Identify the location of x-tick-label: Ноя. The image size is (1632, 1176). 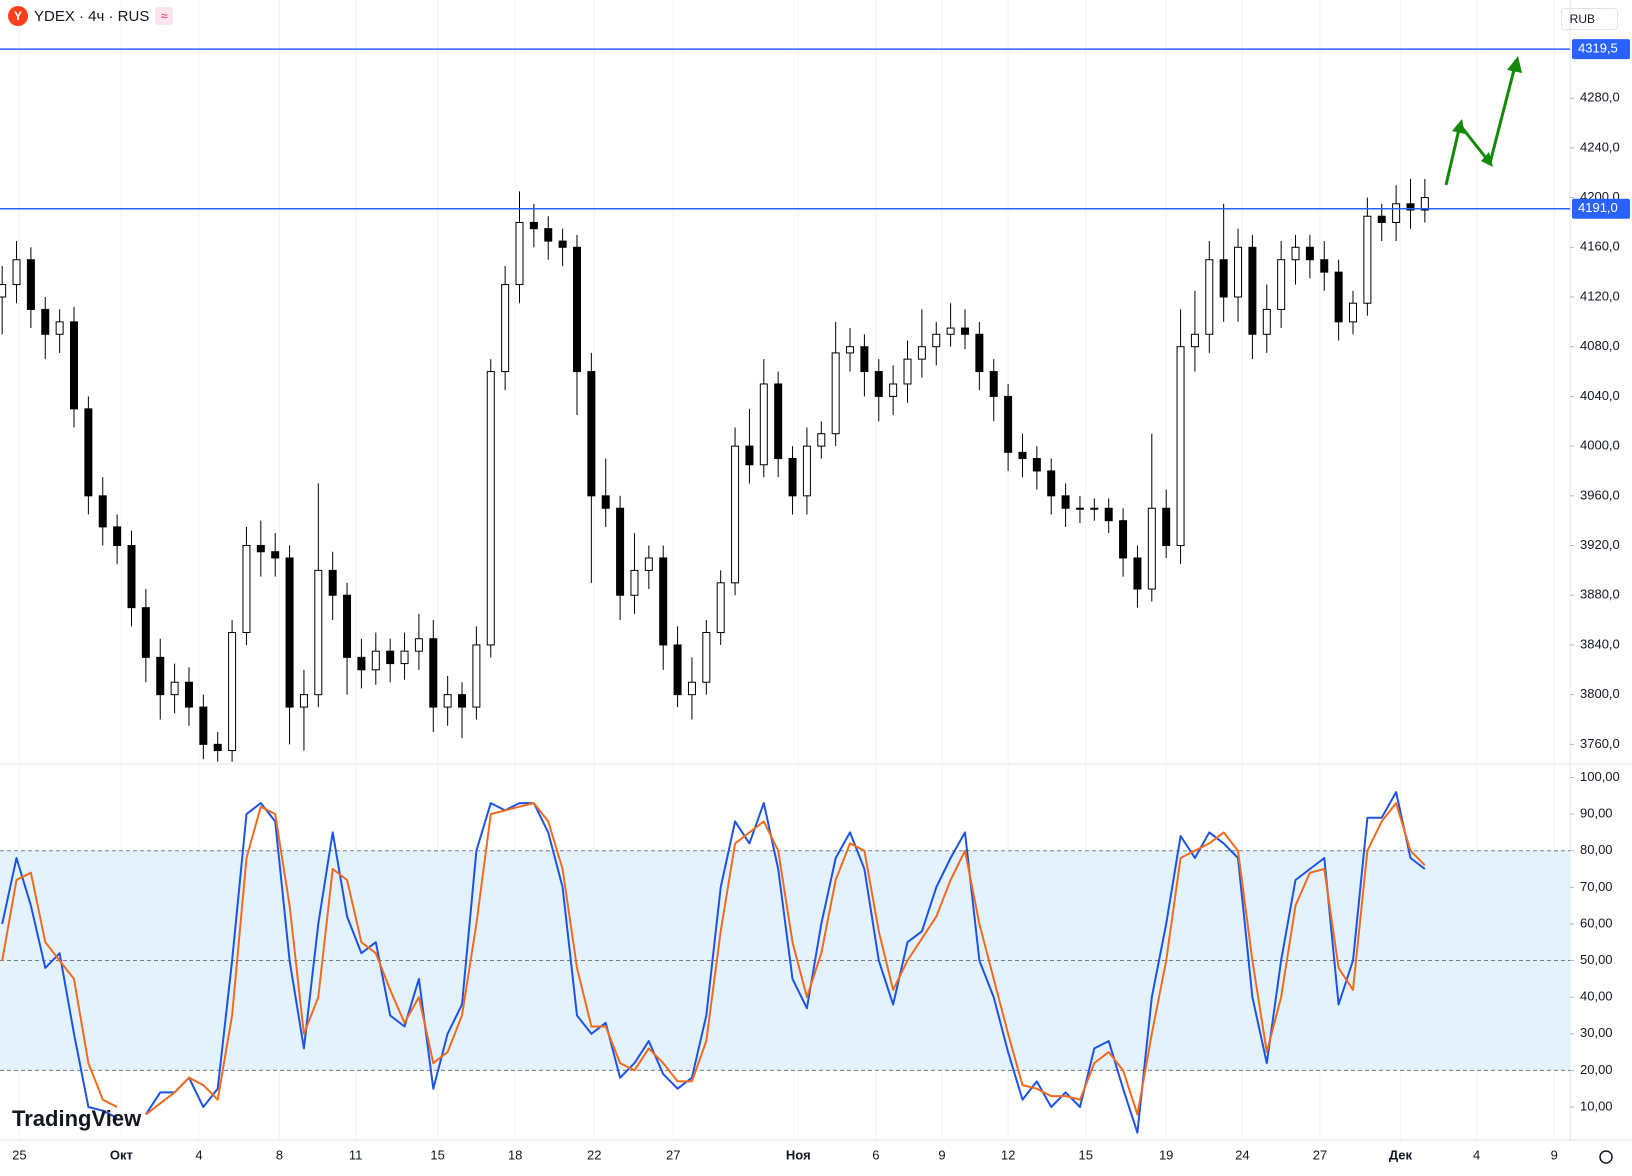
(798, 1154).